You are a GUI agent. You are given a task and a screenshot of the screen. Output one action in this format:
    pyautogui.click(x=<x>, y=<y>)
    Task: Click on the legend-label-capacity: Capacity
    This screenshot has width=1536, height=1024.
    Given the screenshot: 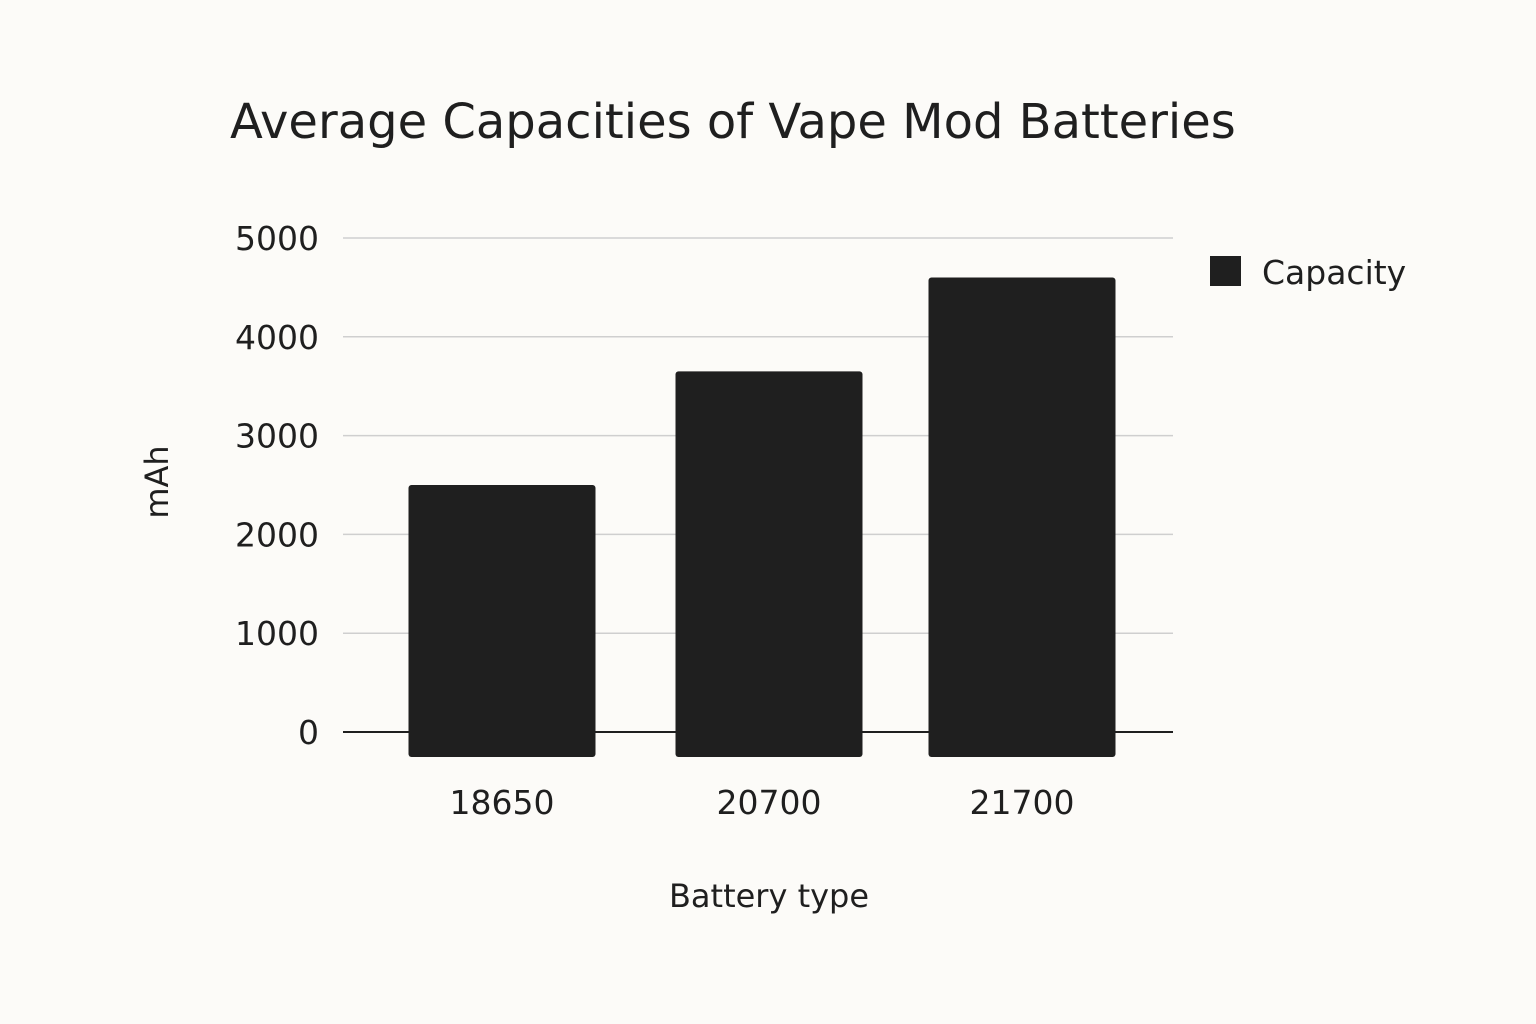 What is the action you would take?
    pyautogui.click(x=1334, y=272)
    